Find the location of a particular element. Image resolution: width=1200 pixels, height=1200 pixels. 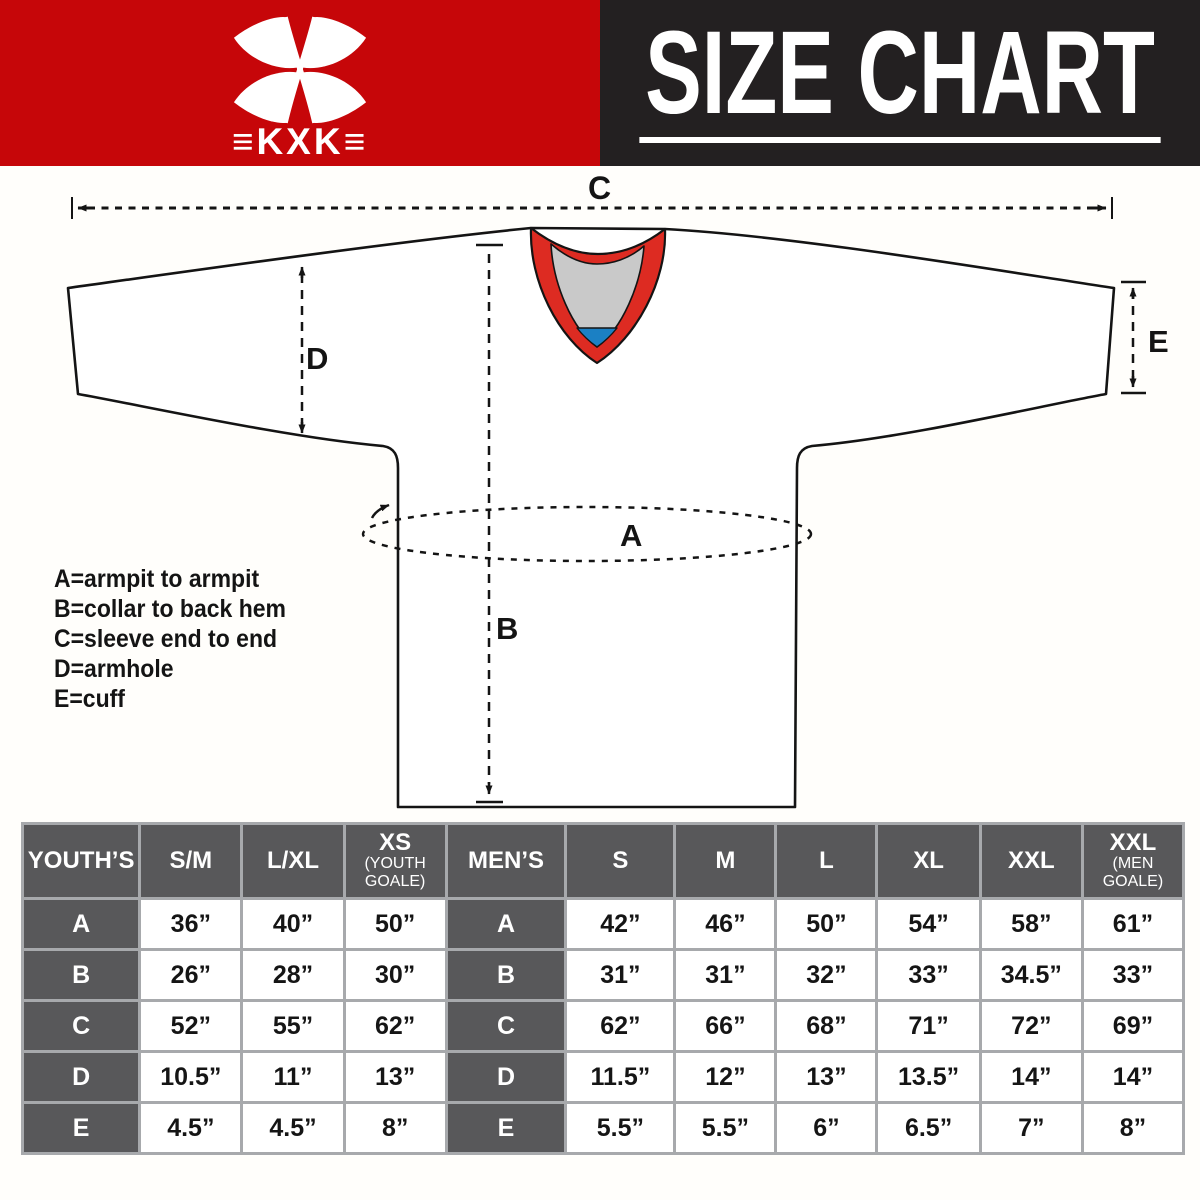

header-bar: ≡KXK≡ SIZE CHART is located at coordinates (600, 83).